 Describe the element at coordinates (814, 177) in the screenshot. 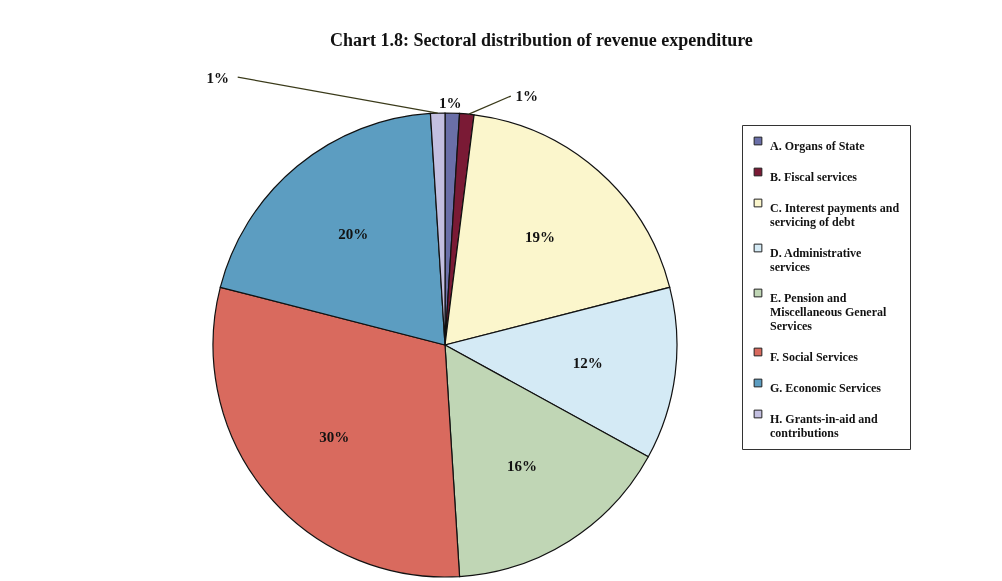

I see `legend-label: B. Fiscal services` at that location.